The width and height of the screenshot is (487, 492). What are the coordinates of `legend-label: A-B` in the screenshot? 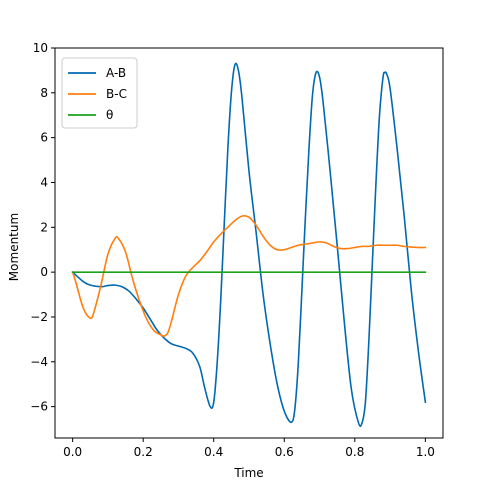 It's located at (116, 73).